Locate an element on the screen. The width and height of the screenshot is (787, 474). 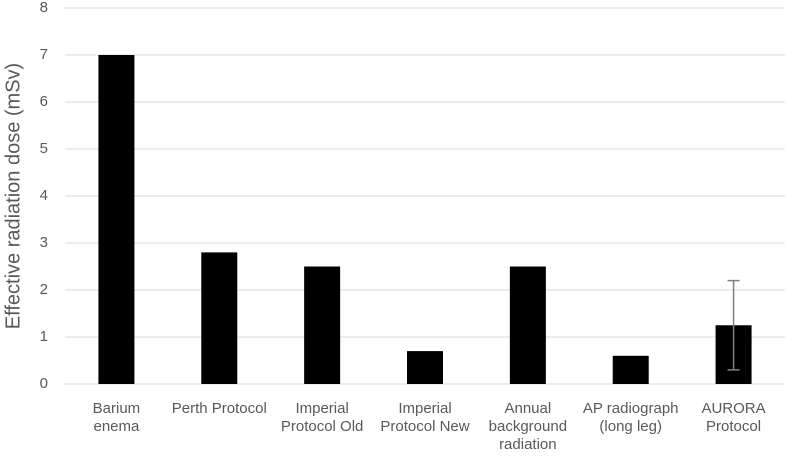
x-tick-label: Imperial Protocol Old is located at coordinates (322, 417).